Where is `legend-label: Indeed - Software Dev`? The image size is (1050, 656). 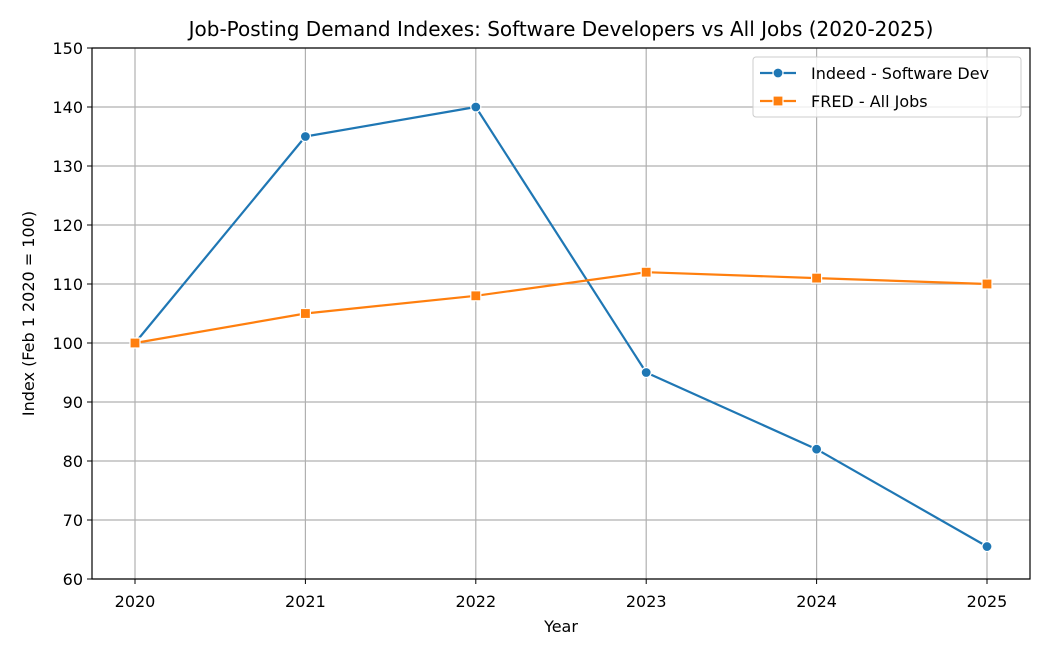 legend-label: Indeed - Software Dev is located at coordinates (900, 73).